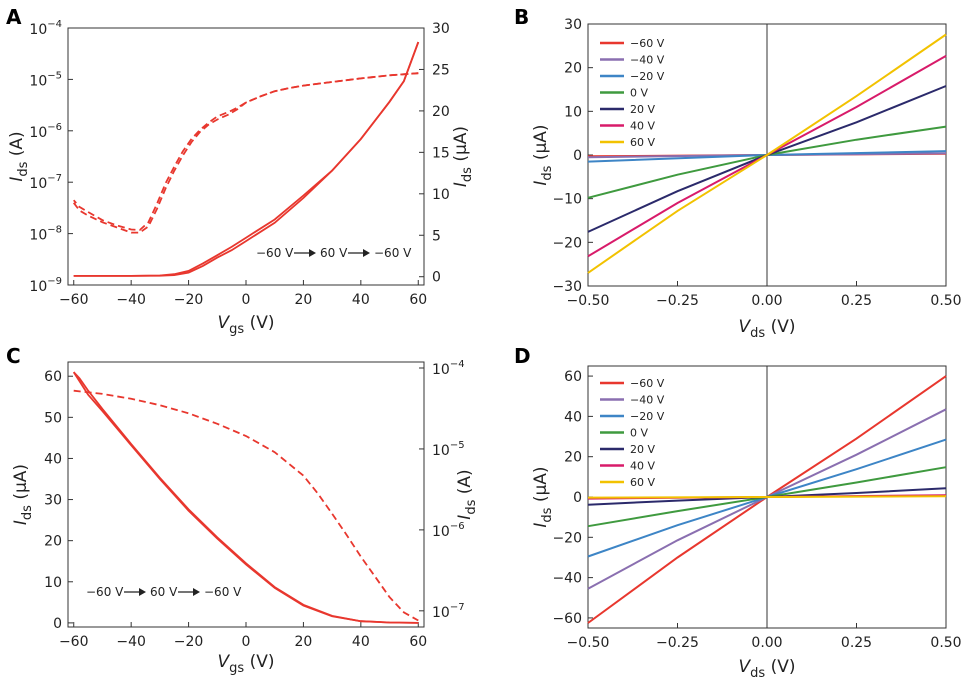 The height and width of the screenshot is (687, 967). Describe the element at coordinates (45, 182) in the screenshot. I see `y-left-tick-label: 10⁻⁷` at that location.